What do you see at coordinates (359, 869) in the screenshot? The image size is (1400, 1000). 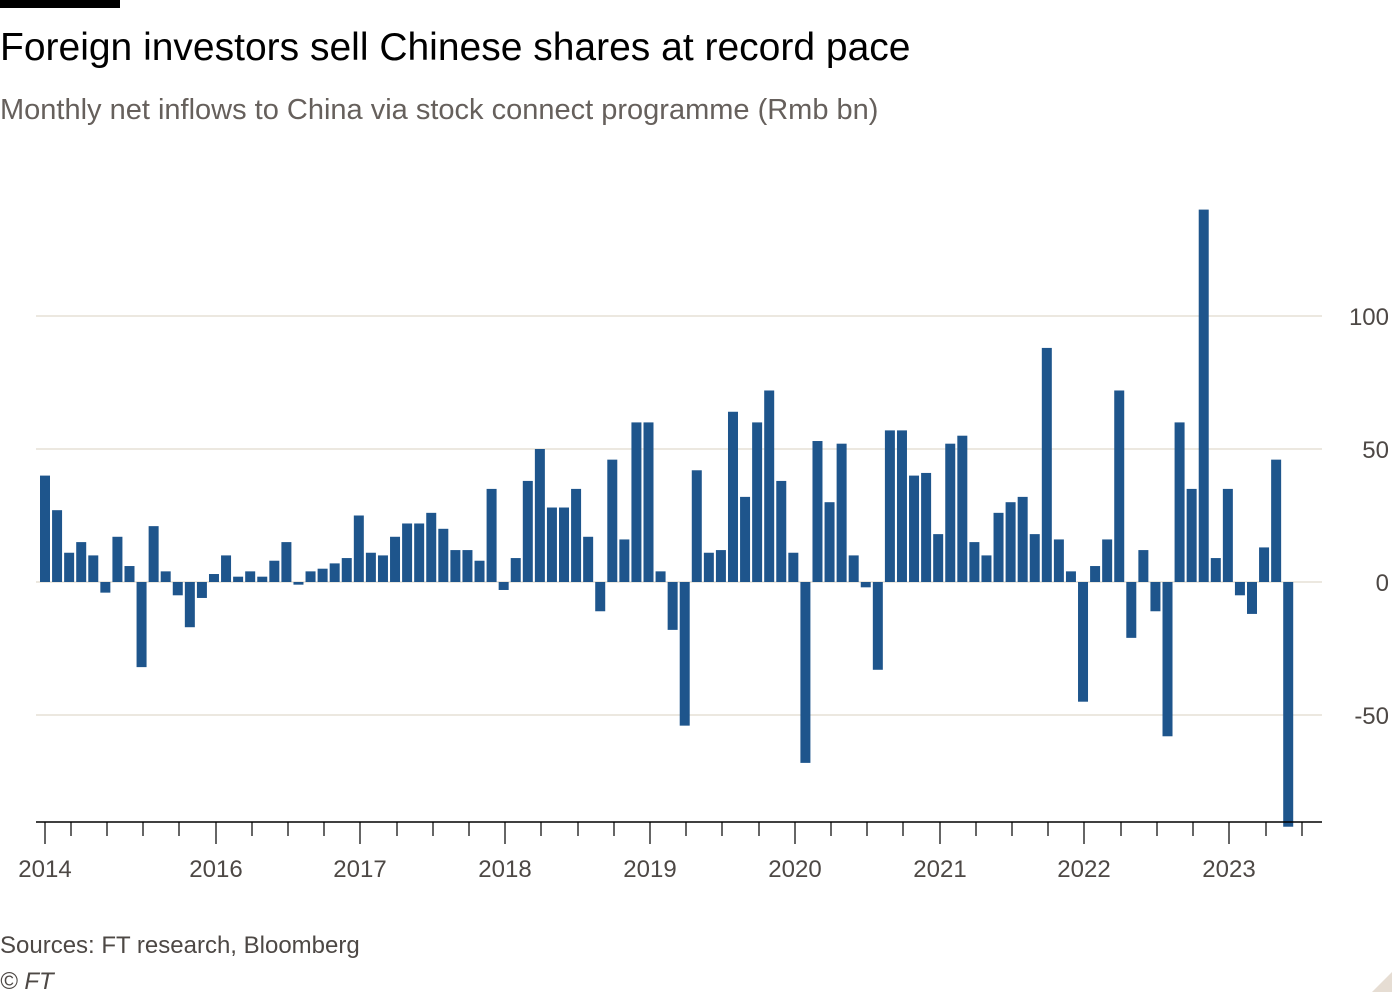 I see `x-tick-label: 2017` at bounding box center [359, 869].